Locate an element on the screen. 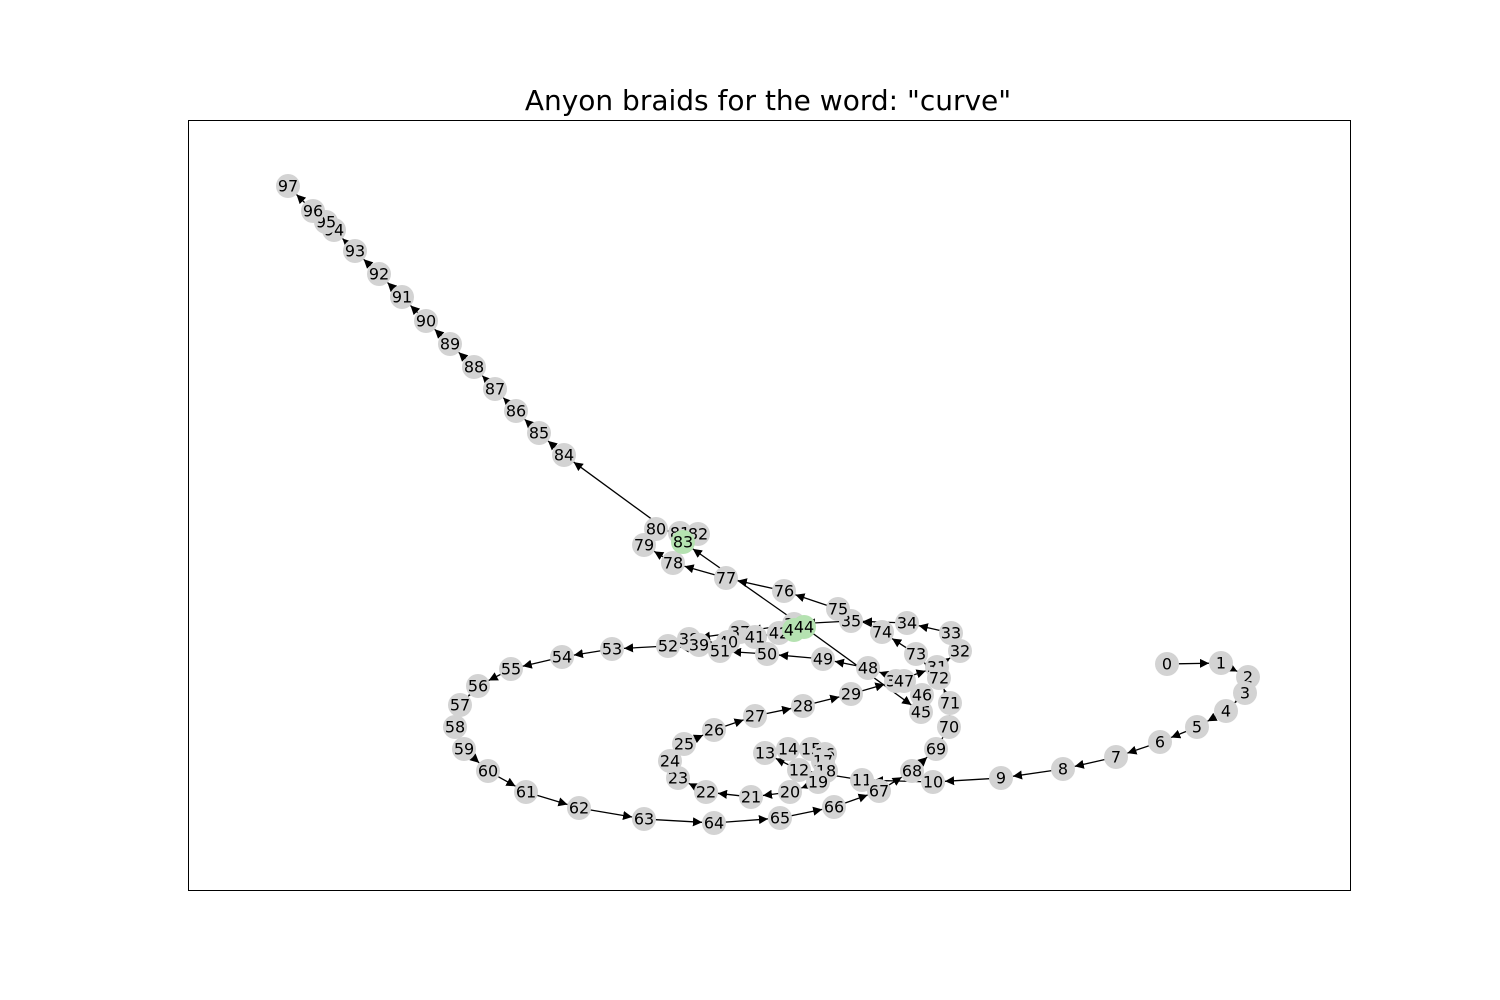  node-78: 78 is located at coordinates (673, 563).